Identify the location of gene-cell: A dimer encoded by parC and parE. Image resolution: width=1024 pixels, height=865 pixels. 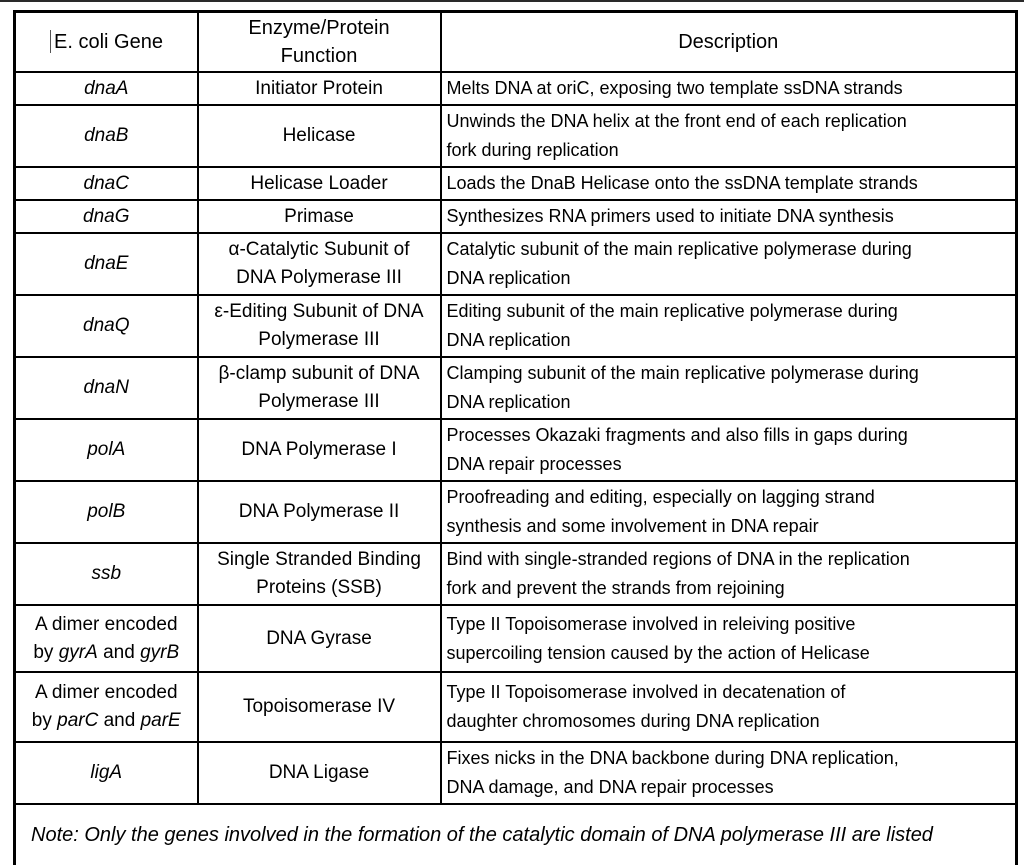
(106, 707).